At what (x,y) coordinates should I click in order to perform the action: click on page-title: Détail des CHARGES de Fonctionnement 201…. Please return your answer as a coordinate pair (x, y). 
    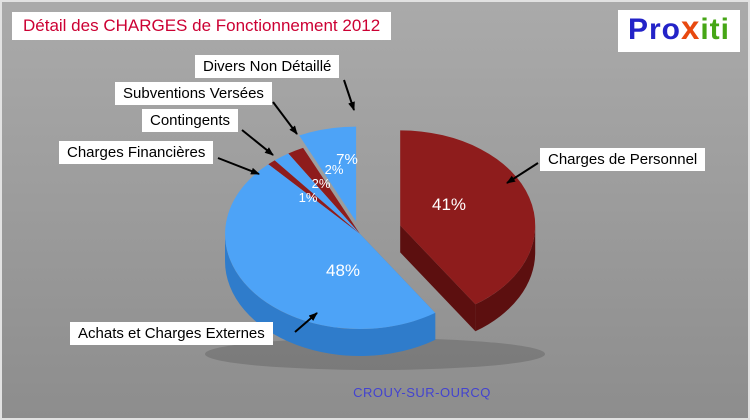
    Looking at the image, I should click on (202, 25).